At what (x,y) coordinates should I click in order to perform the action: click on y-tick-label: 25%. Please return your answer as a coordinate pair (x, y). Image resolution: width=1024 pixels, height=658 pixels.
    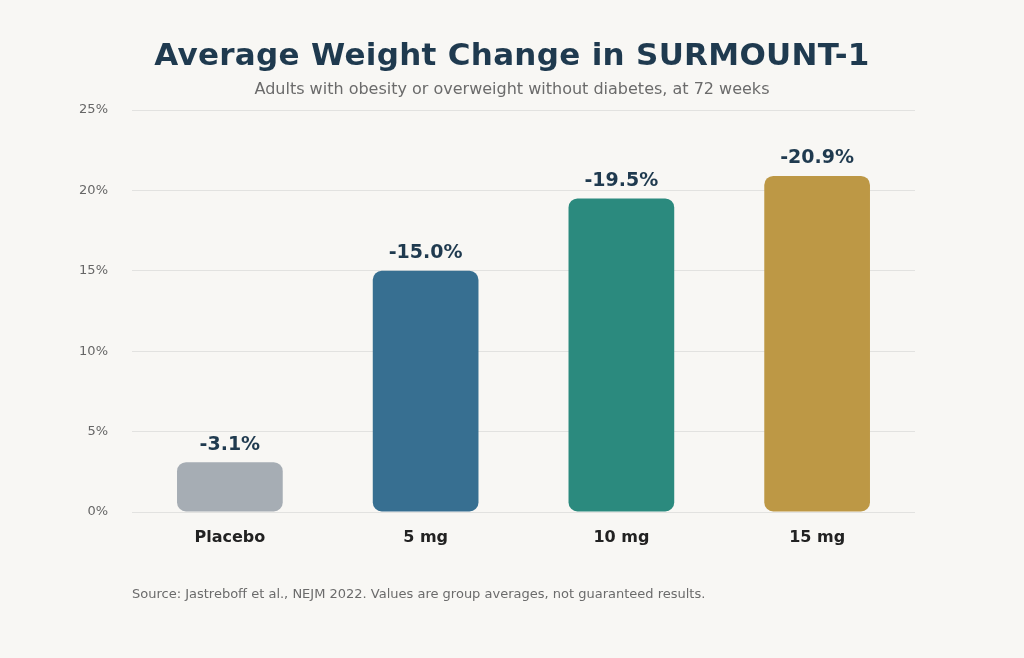
    Looking at the image, I should click on (93, 109).